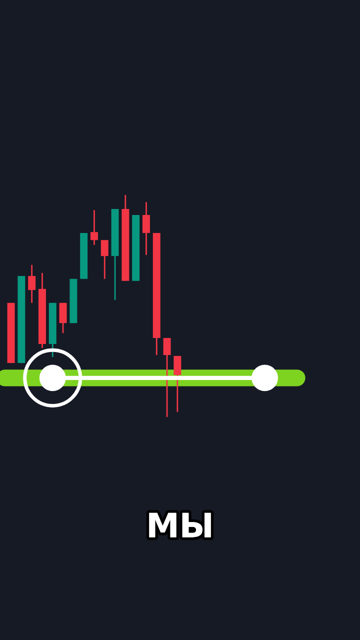  What do you see at coordinates (180, 525) in the screenshot?
I see `text: МЫ` at bounding box center [180, 525].